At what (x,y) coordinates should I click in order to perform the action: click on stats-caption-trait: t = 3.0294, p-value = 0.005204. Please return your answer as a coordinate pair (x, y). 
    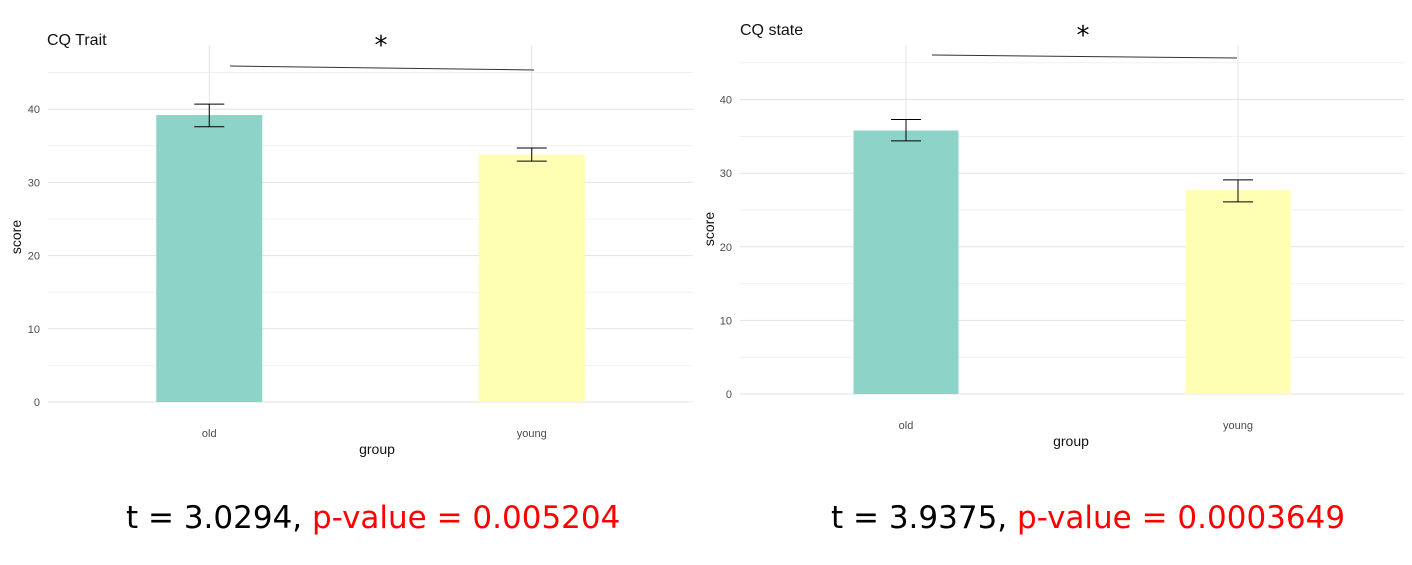
    Looking at the image, I should click on (373, 518).